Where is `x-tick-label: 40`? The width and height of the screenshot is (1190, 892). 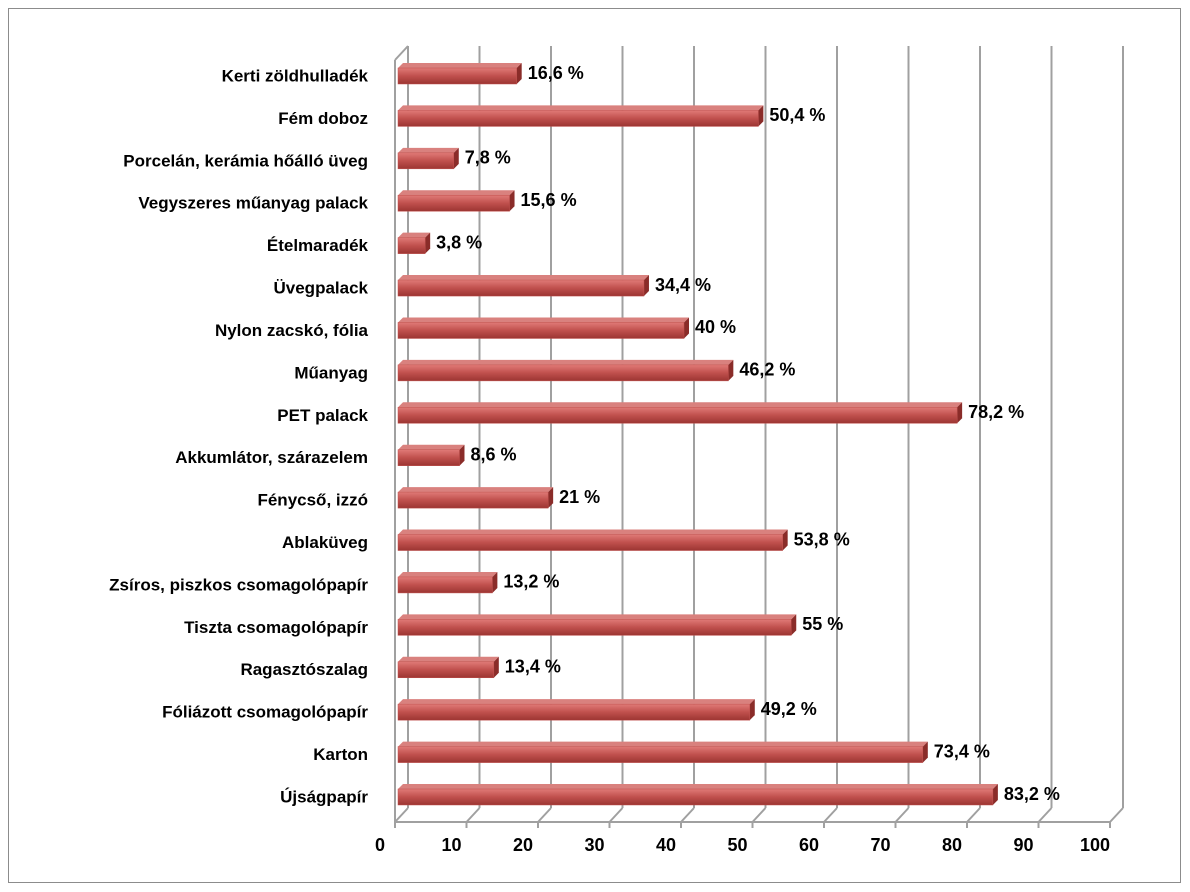
x-tick-label: 40 is located at coordinates (666, 845).